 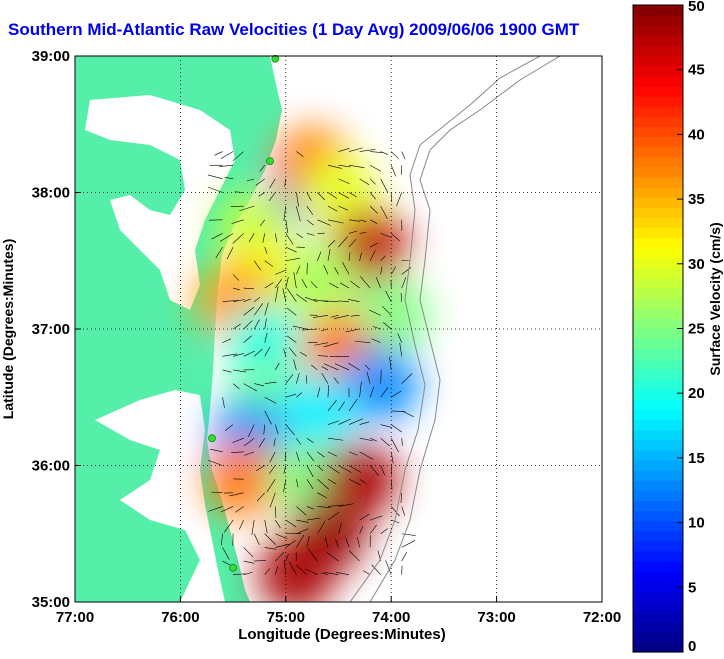 What do you see at coordinates (51, 329) in the screenshot?
I see `y-tick-label: 37:00` at bounding box center [51, 329].